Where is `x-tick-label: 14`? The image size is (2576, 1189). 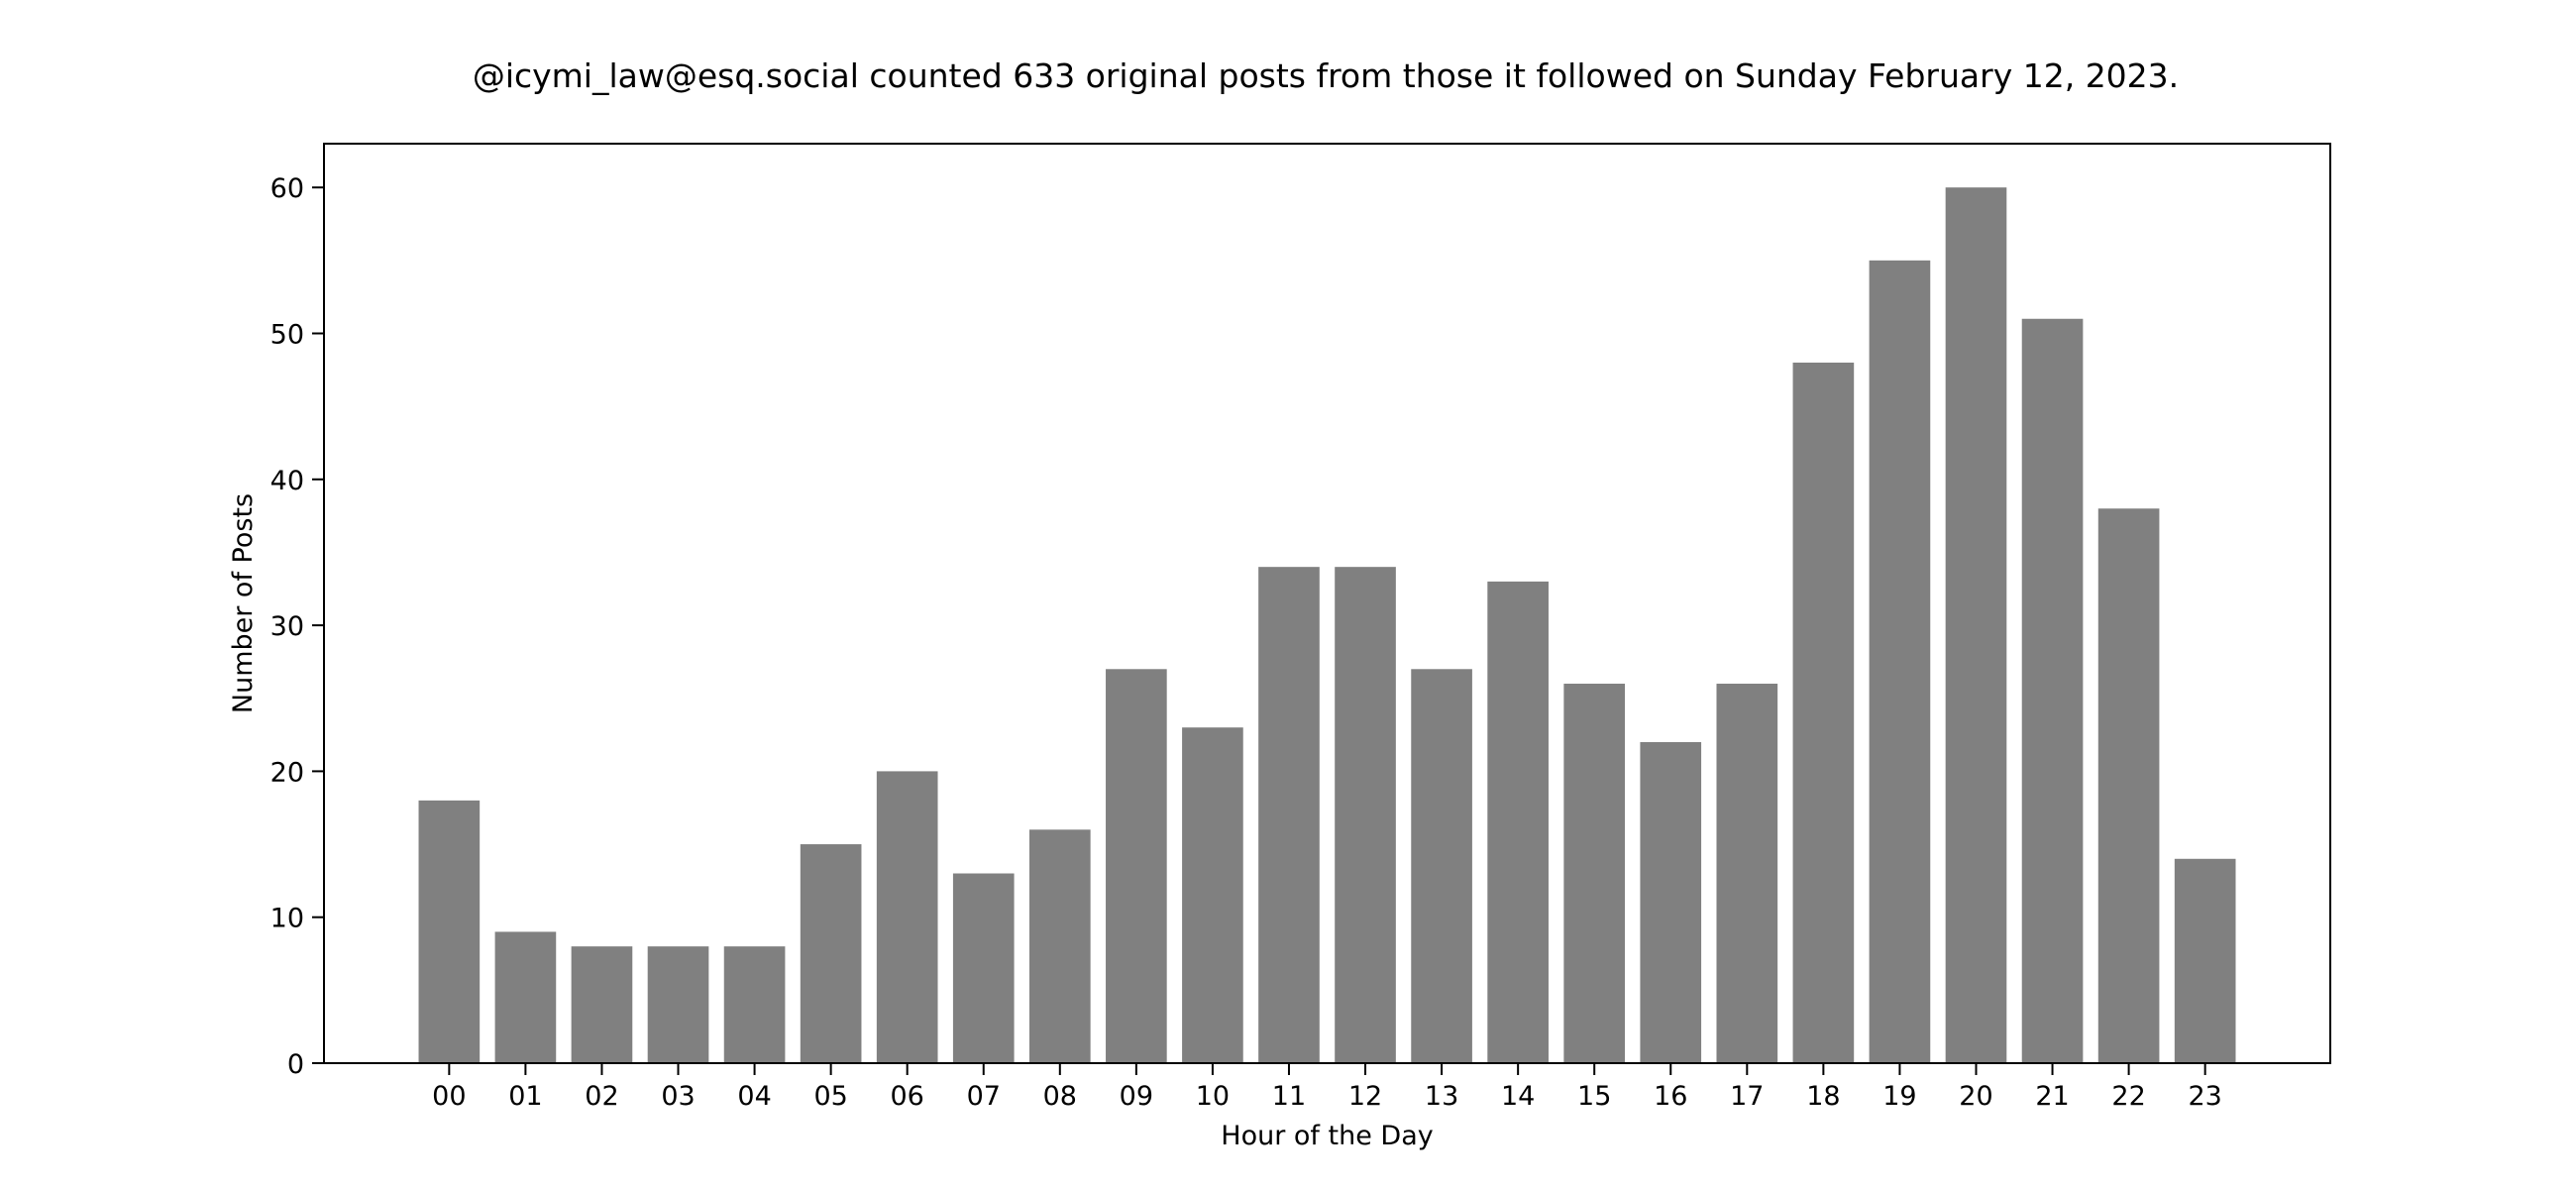 x-tick-label: 14 is located at coordinates (1518, 1097).